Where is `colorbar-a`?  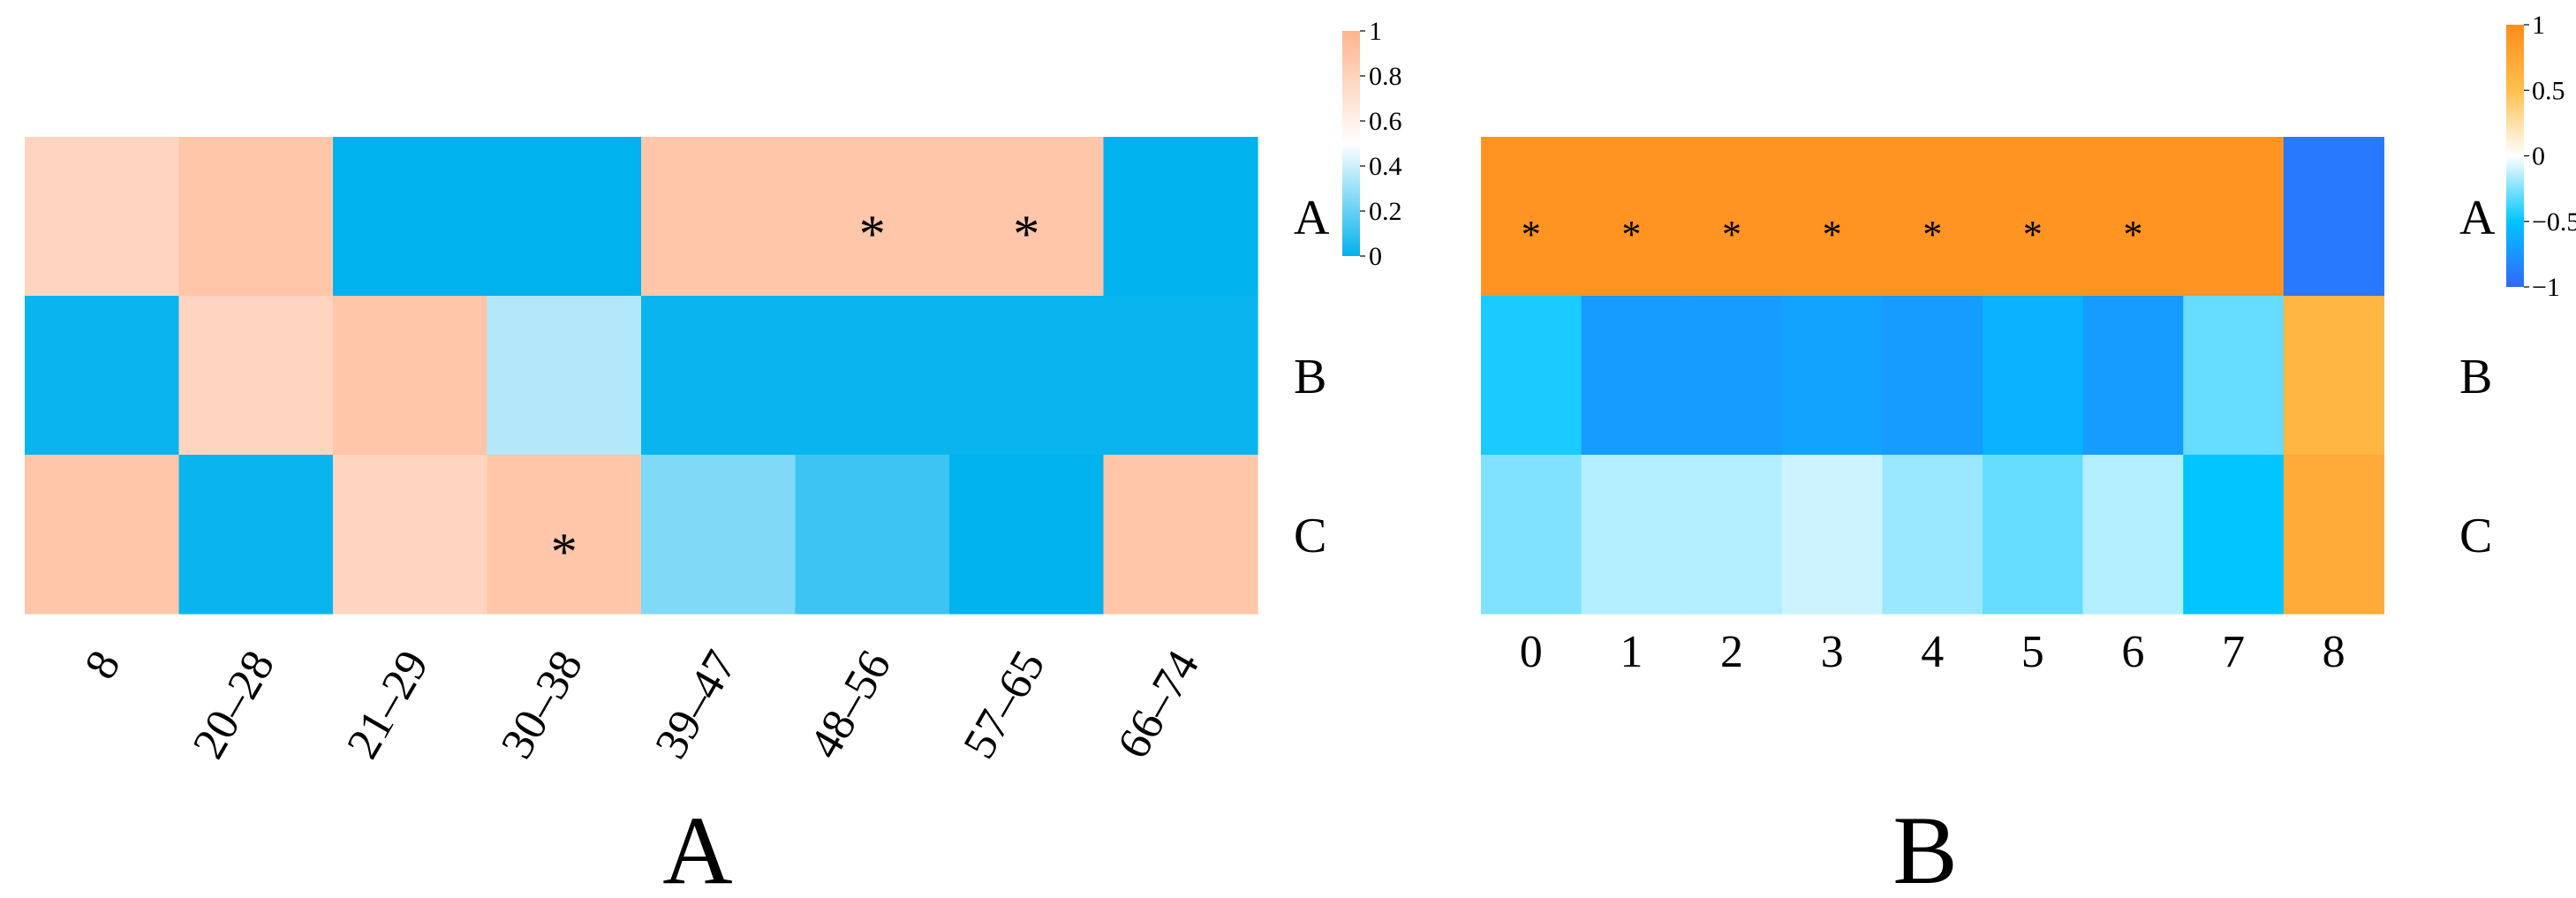 colorbar-a is located at coordinates (1351, 143).